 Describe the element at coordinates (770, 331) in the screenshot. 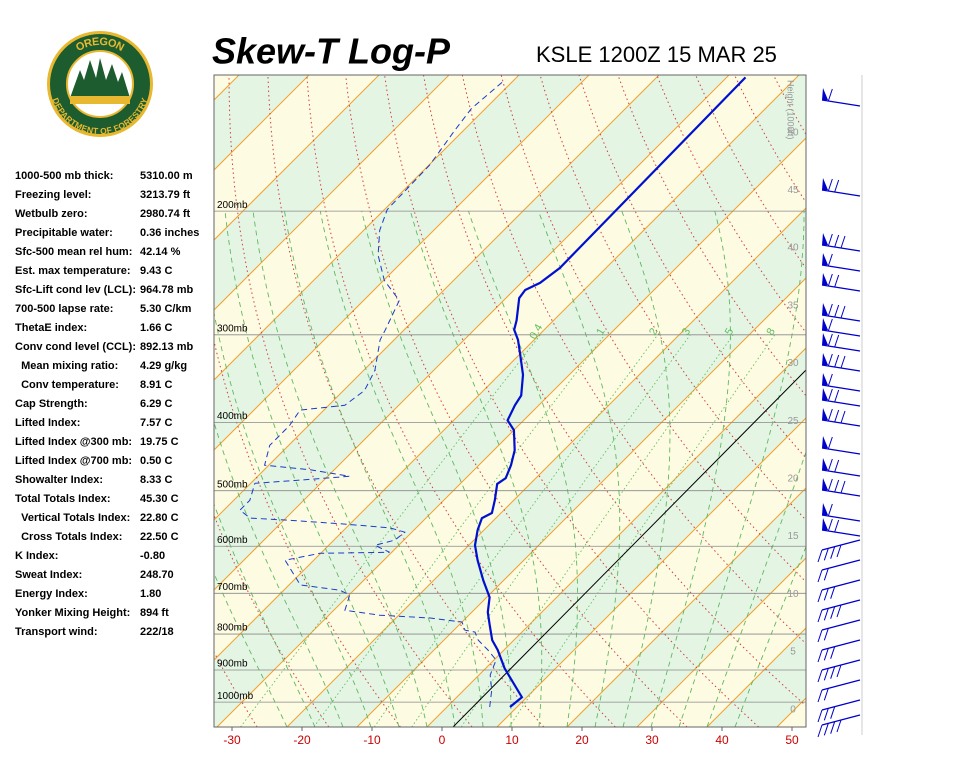

I see `mixing-ratio-label: 8` at that location.